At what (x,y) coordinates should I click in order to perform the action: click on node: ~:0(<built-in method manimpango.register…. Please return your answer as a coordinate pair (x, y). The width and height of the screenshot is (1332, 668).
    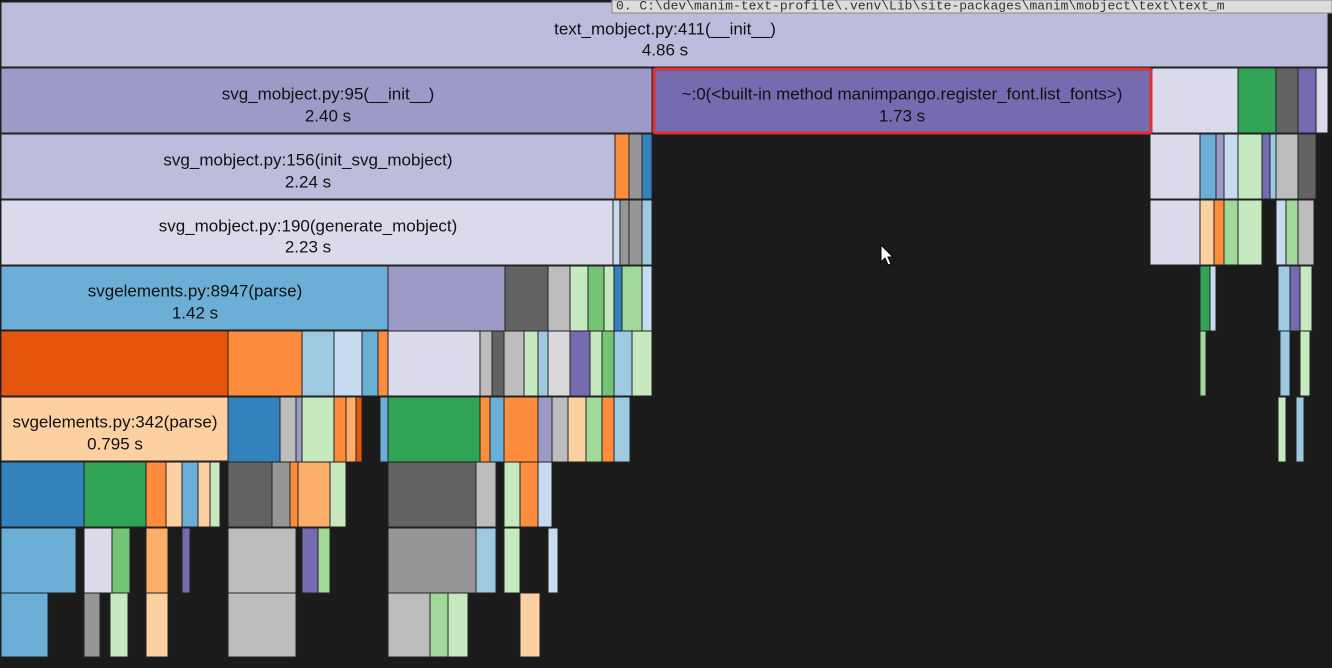
    Looking at the image, I should click on (902, 101).